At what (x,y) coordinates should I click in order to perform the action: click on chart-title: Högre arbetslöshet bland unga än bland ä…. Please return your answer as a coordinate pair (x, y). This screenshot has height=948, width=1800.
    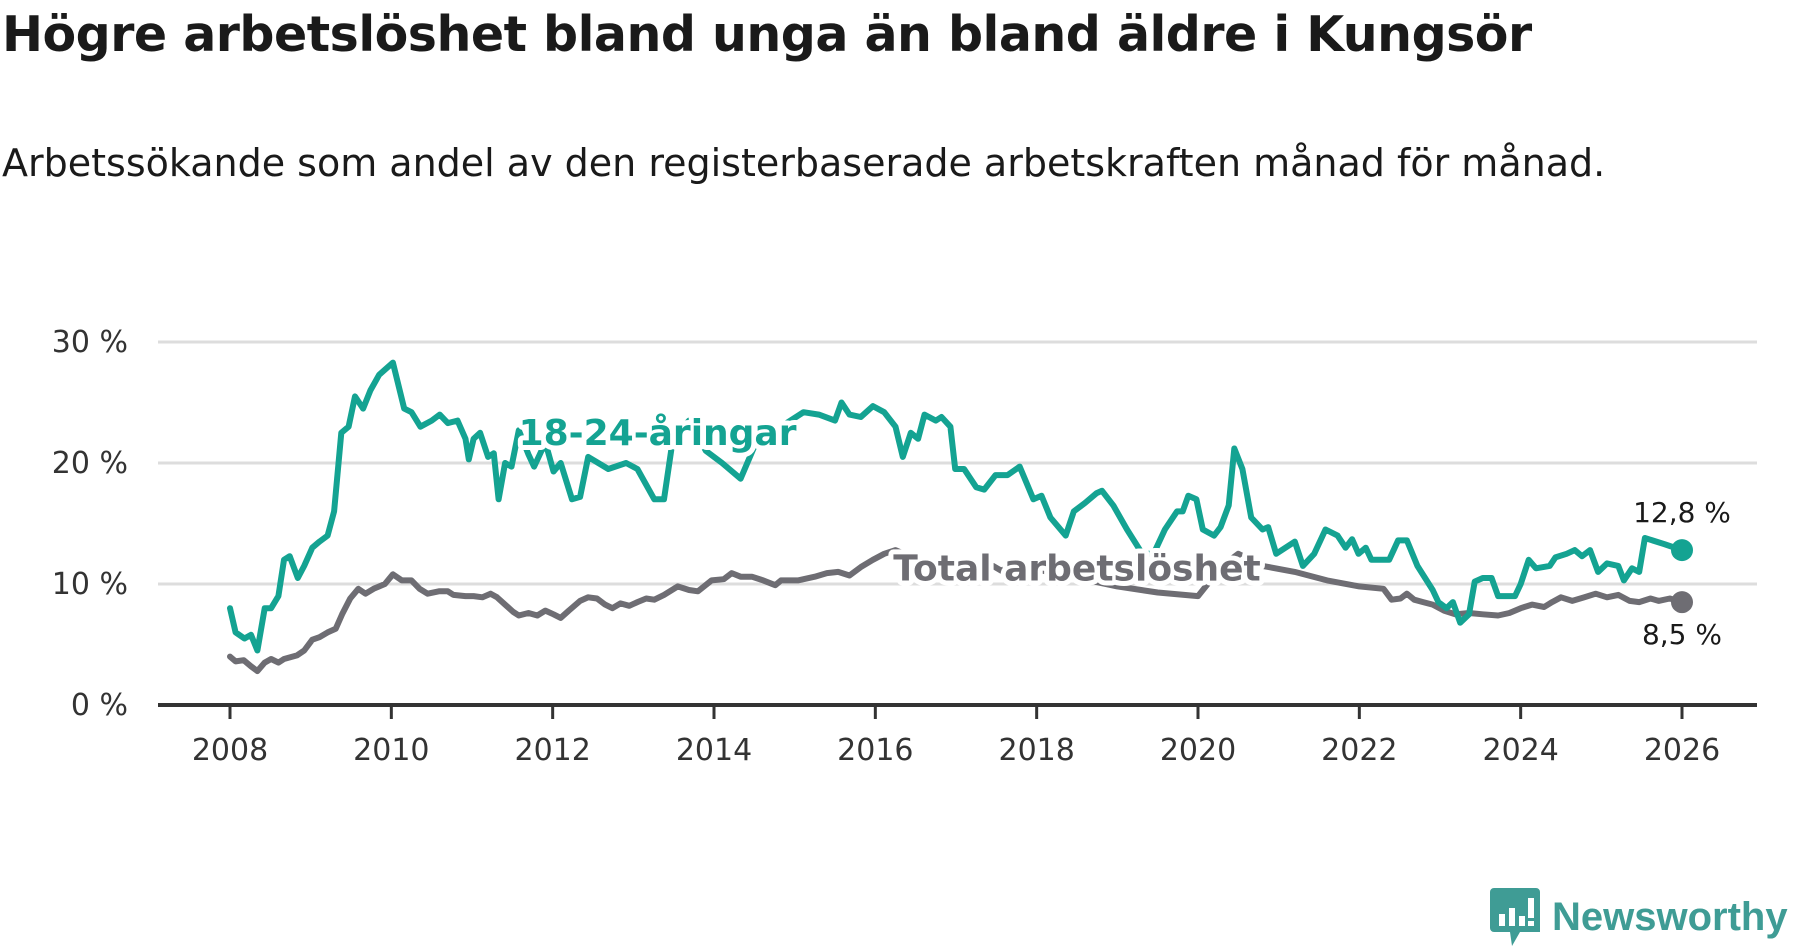
    Looking at the image, I should click on (767, 34).